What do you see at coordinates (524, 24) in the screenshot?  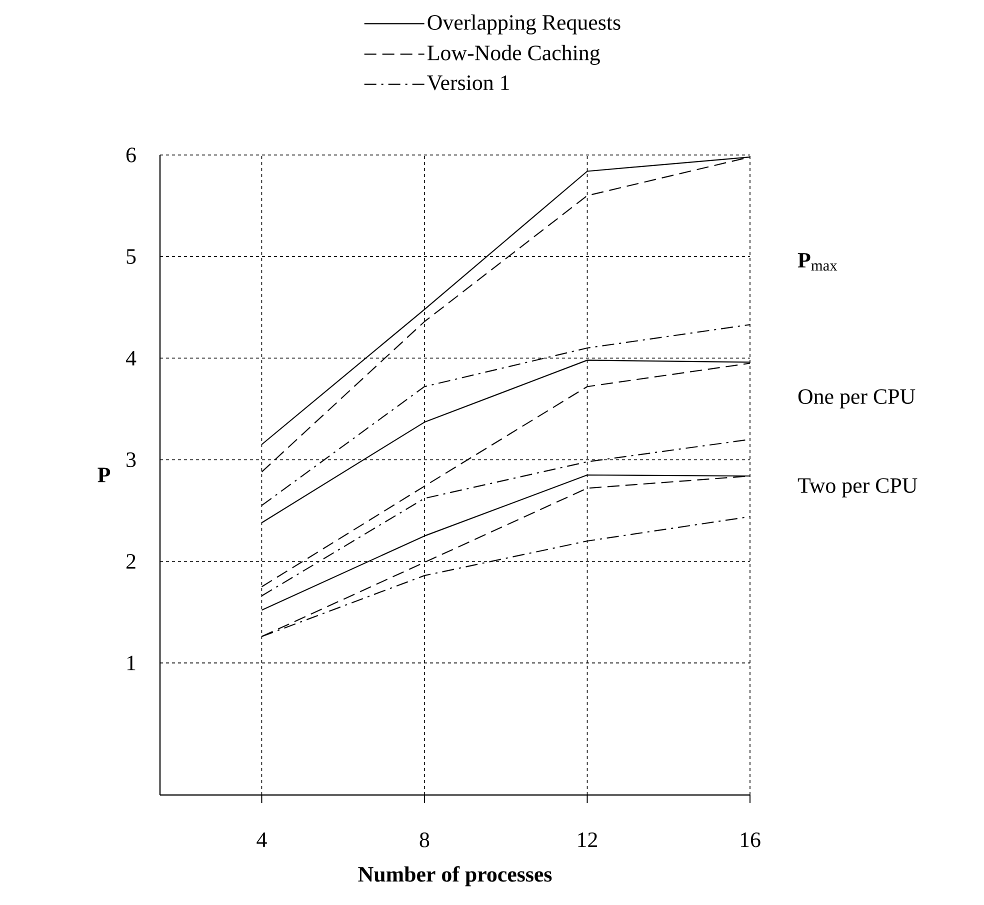 I see `legend-label: Overlapping Requests` at bounding box center [524, 24].